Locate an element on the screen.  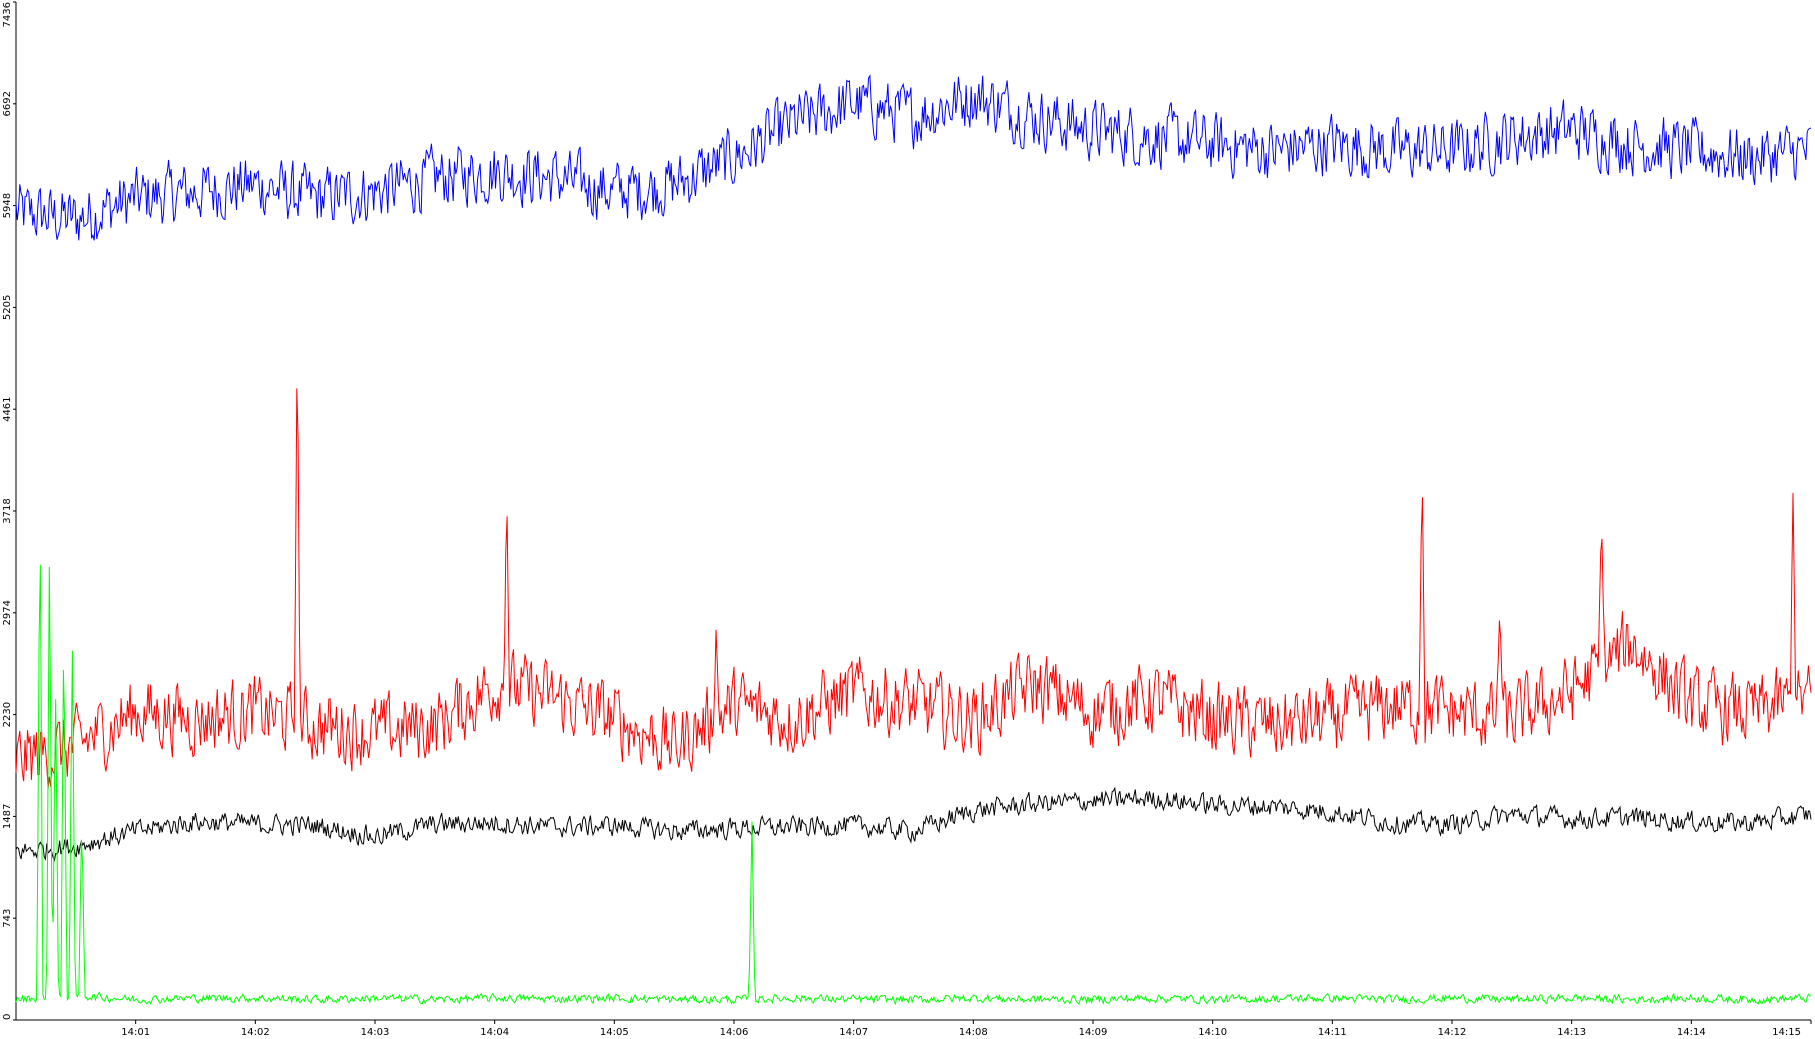
x-tick-label: 14:08 is located at coordinates (973, 1032).